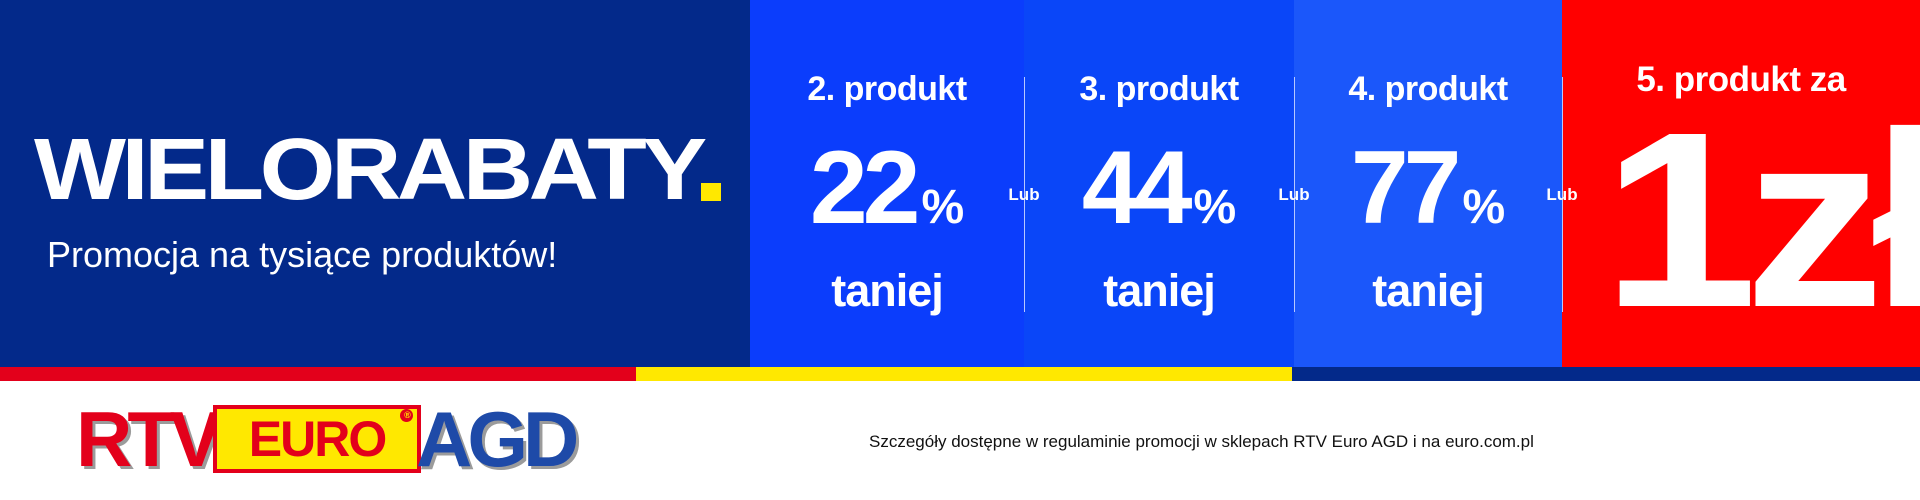 This screenshot has width=1920, height=500. I want to click on offer-3rd-product: 3. produkt 44% taniej, so click(1159, 183).